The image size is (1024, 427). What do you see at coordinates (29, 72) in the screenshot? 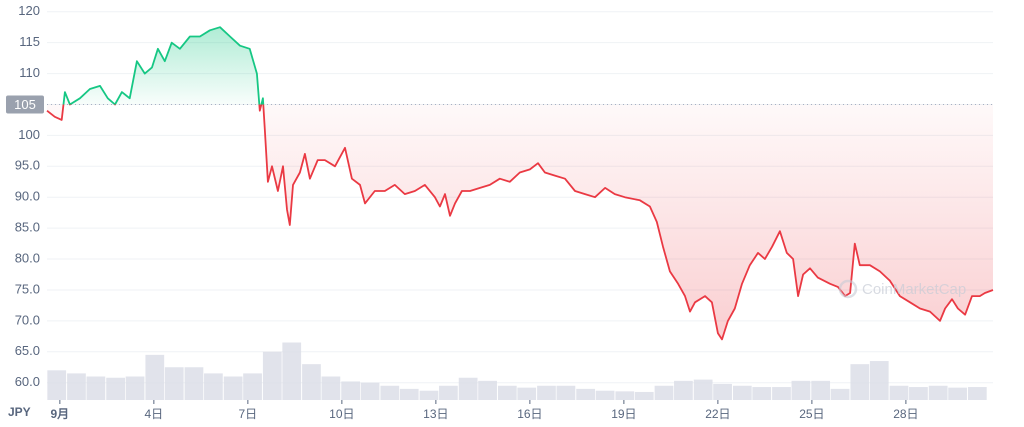
I see `y-tick-label: 110` at bounding box center [29, 72].